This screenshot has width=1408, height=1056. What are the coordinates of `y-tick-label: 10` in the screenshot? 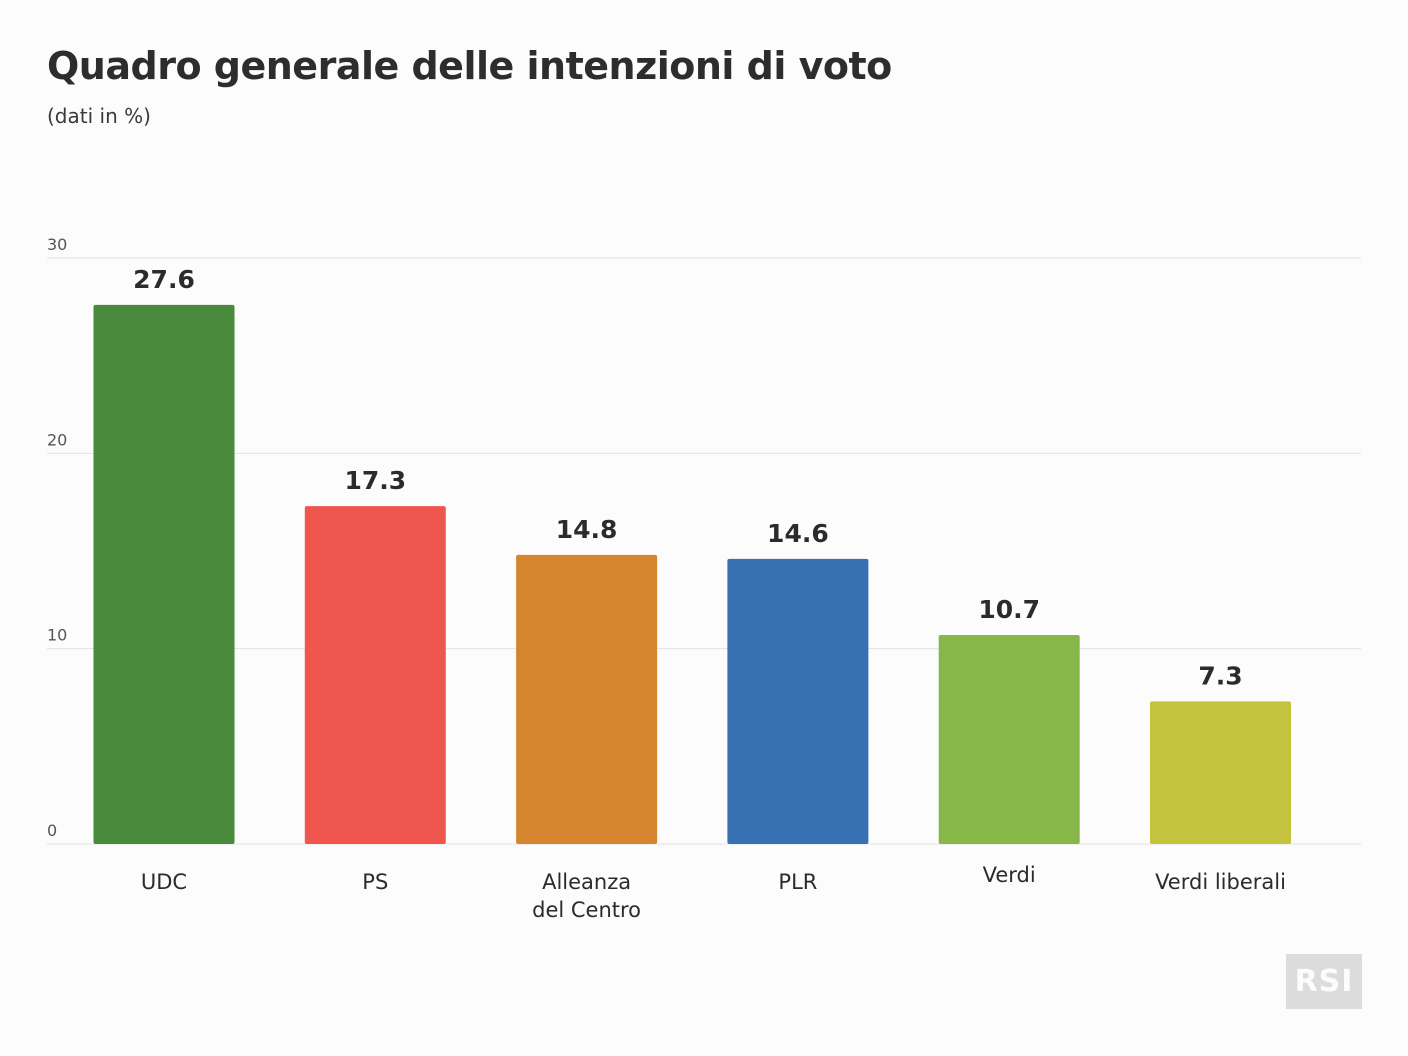 It's located at (57, 635).